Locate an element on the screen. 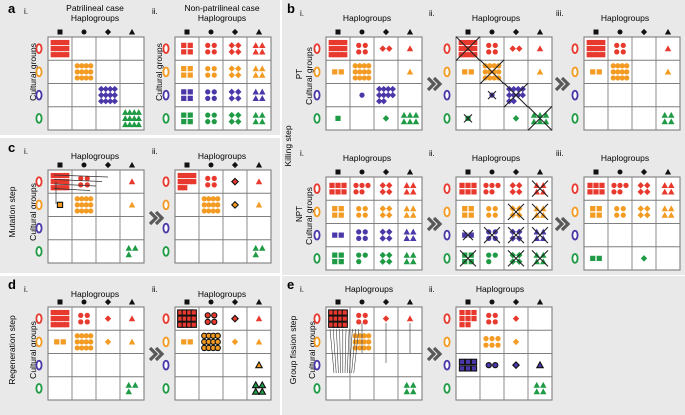  double-chevron-arrow-icon is located at coordinates (562, 84).